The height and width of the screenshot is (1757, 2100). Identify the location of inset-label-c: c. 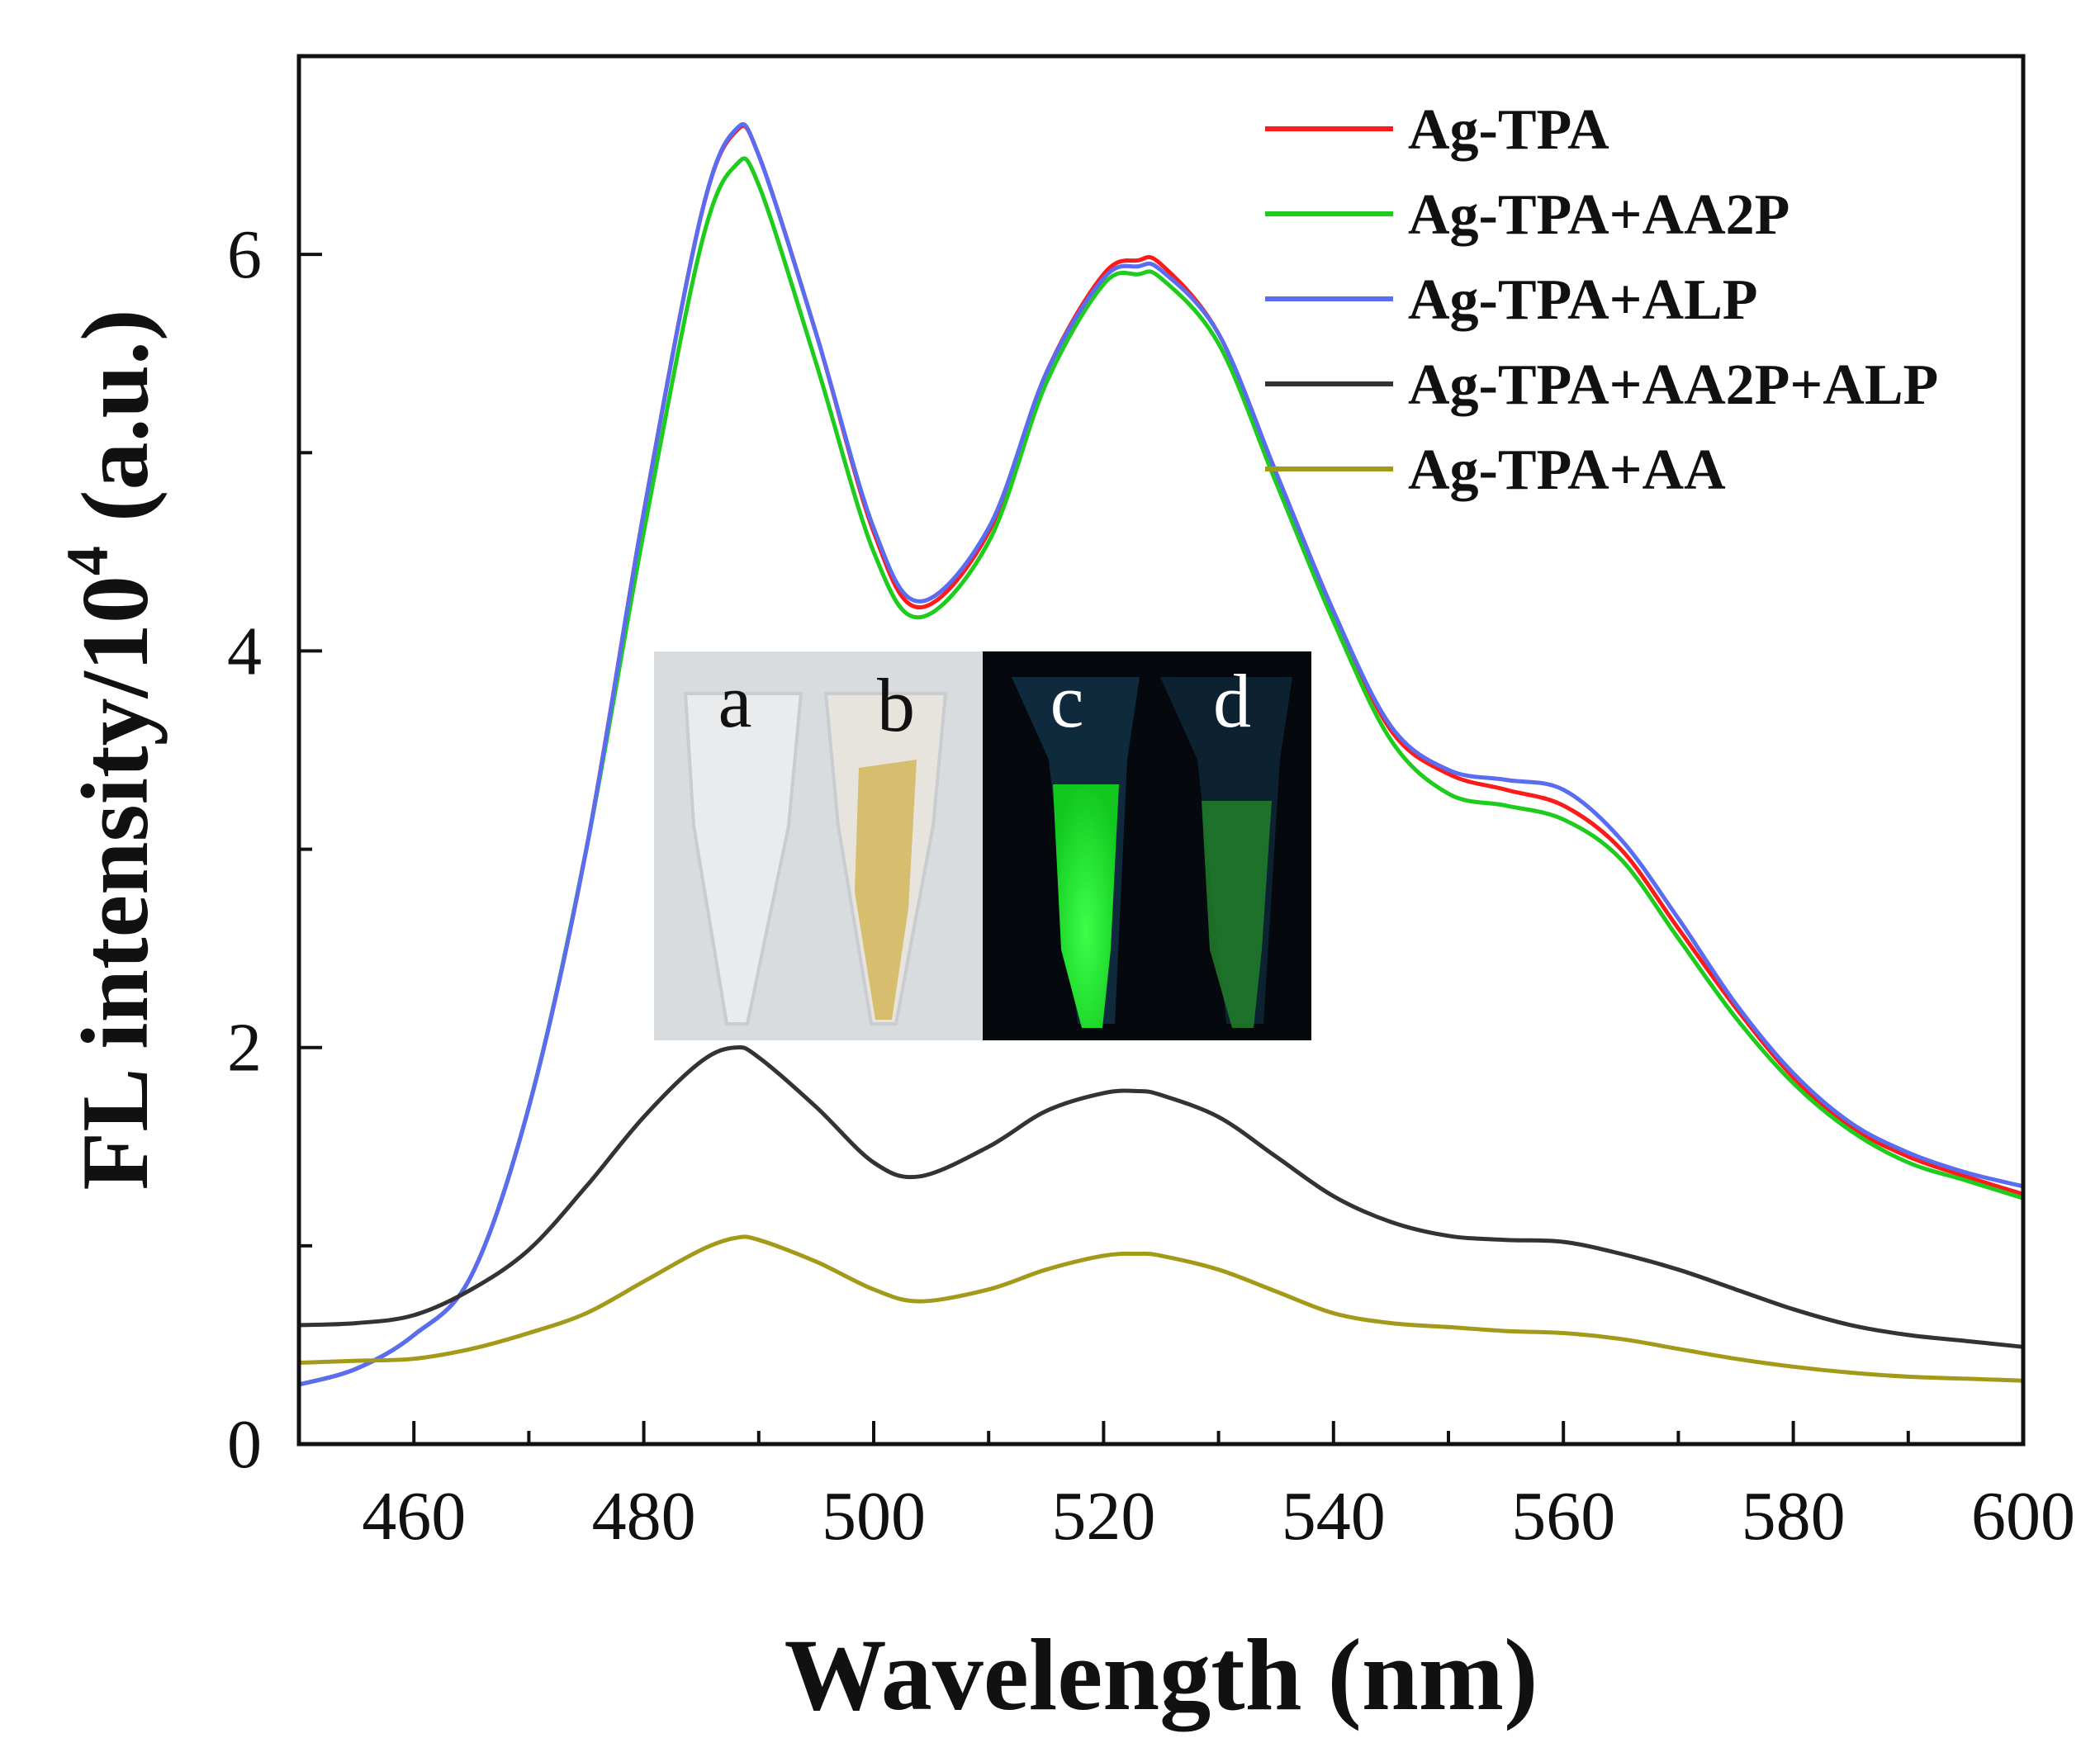
(1067, 701).